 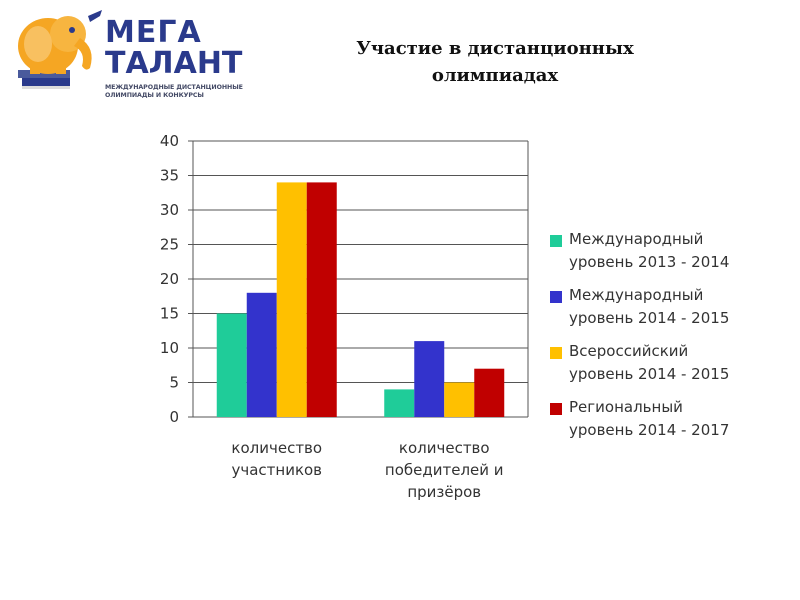 I want to click on legend-label: Международный уровень 2013 - 2014, so click(x=649, y=250).